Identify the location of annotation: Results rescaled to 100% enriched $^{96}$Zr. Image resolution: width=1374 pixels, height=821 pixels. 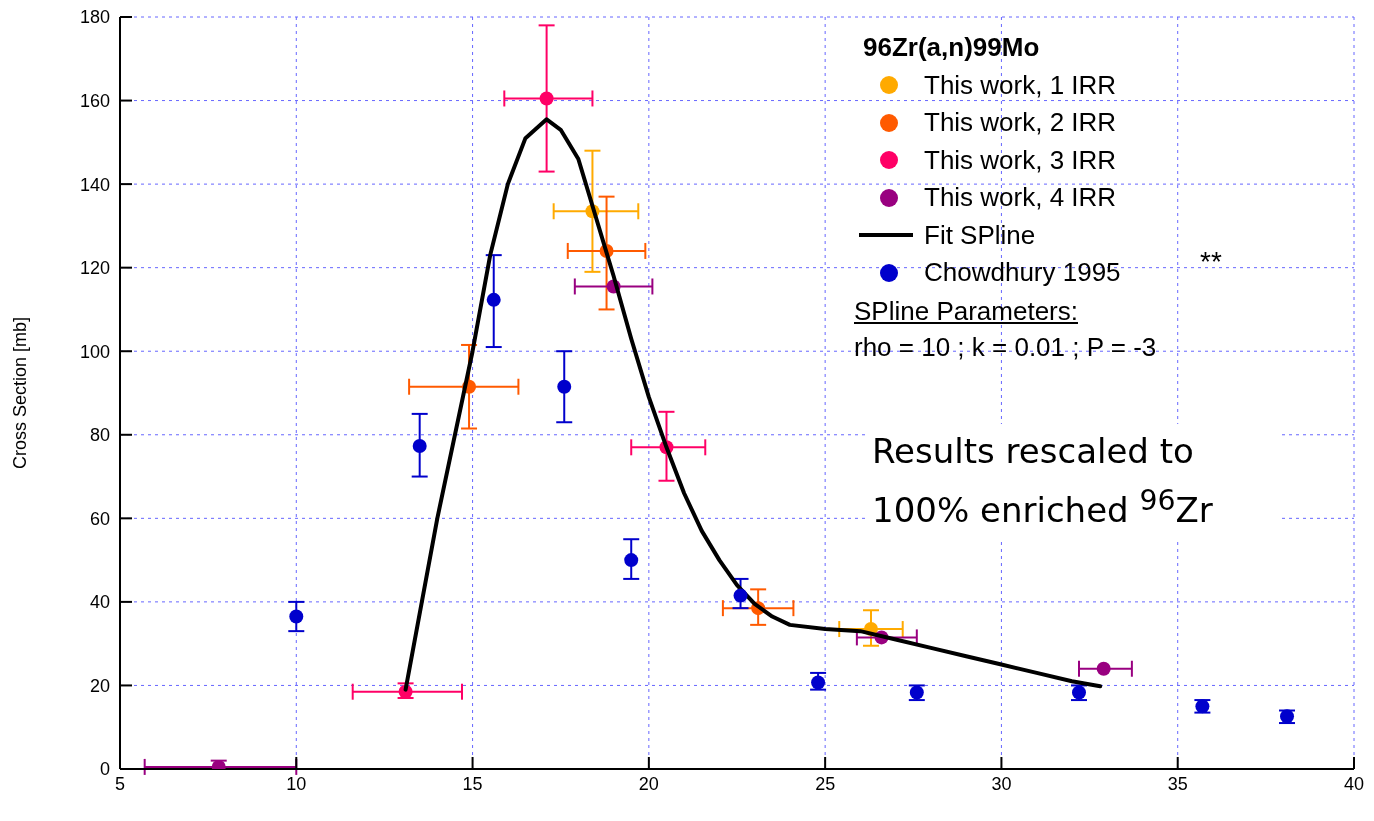
(1072, 481).